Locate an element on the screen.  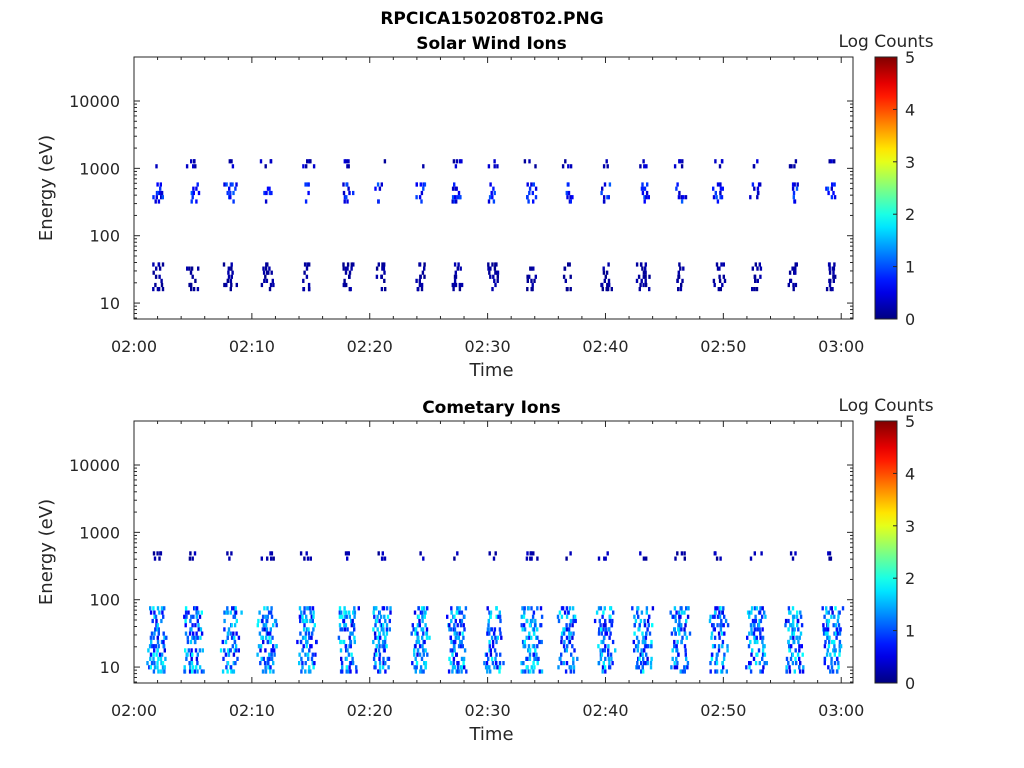
y-tick-label: 10 is located at coordinates (110, 303).